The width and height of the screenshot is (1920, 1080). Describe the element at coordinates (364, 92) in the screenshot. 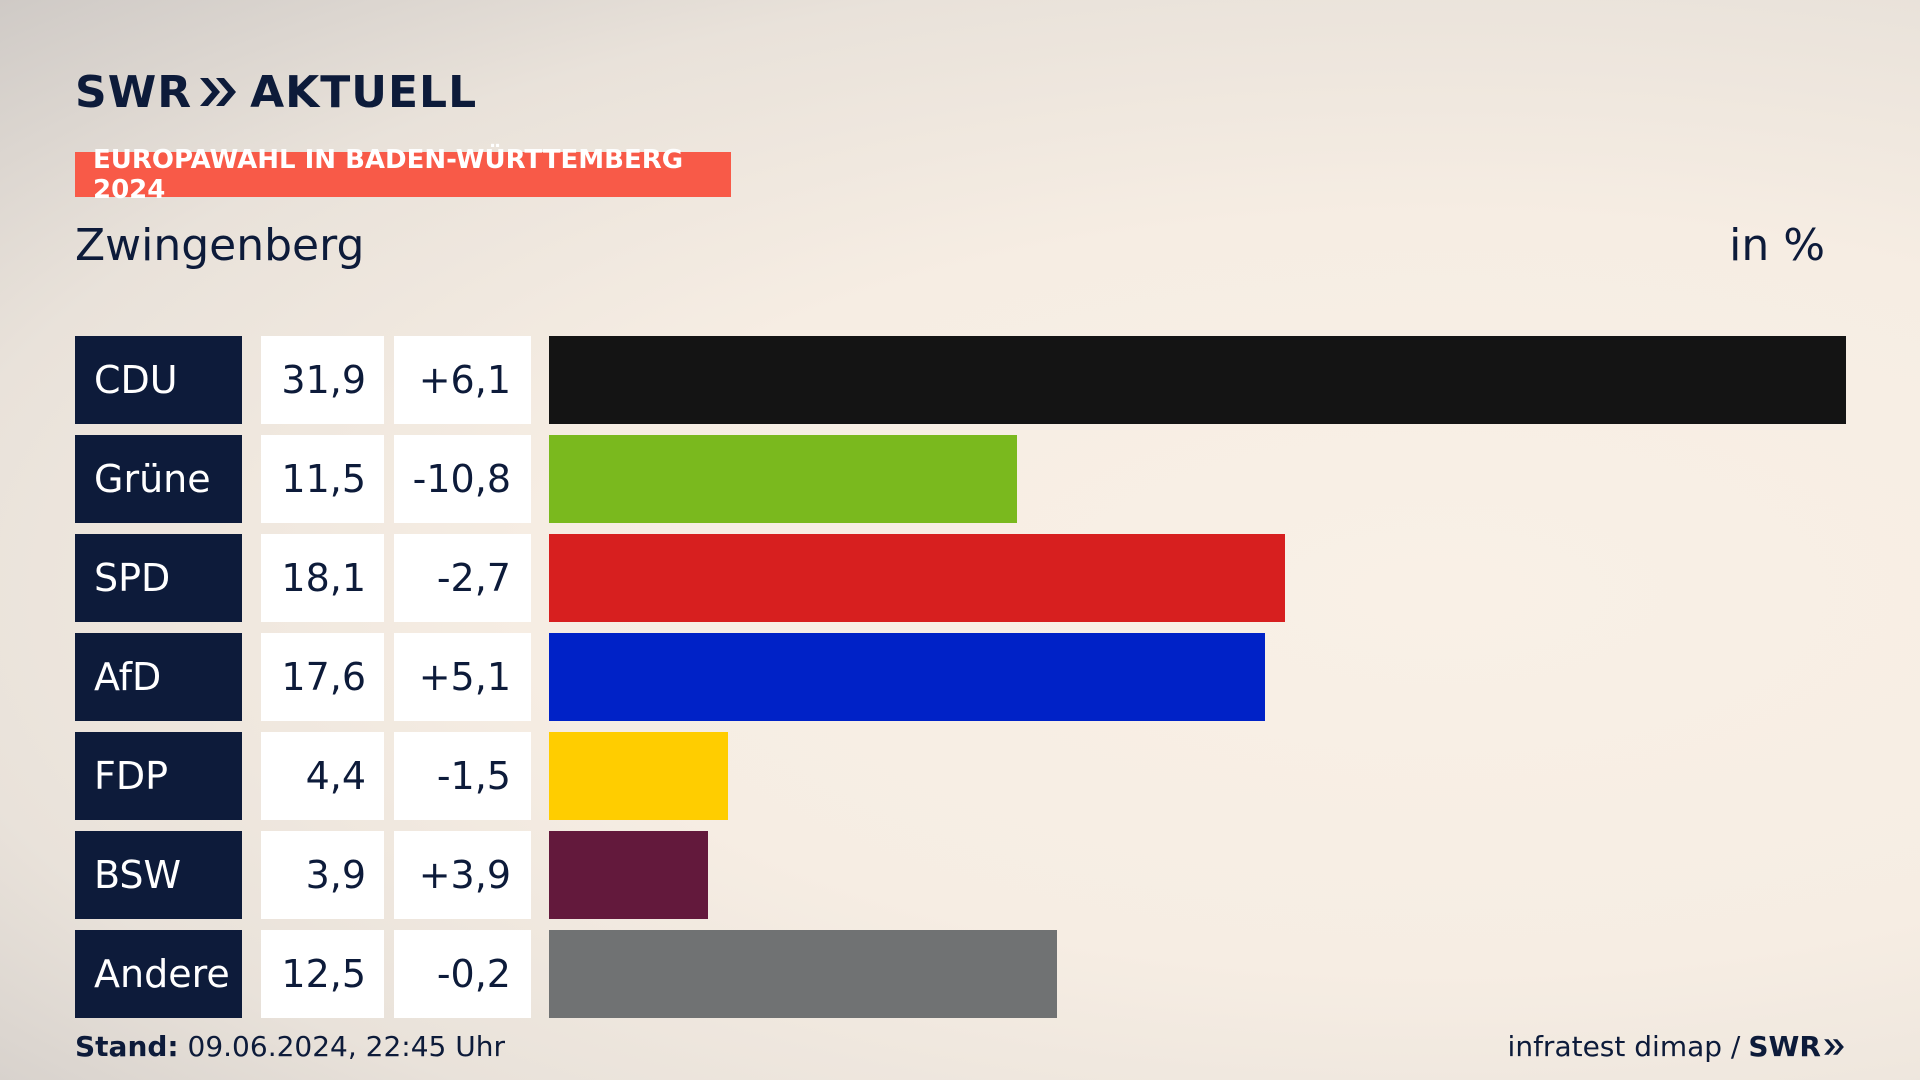

I see `logo-aktuell-text: AKTUELL` at that location.